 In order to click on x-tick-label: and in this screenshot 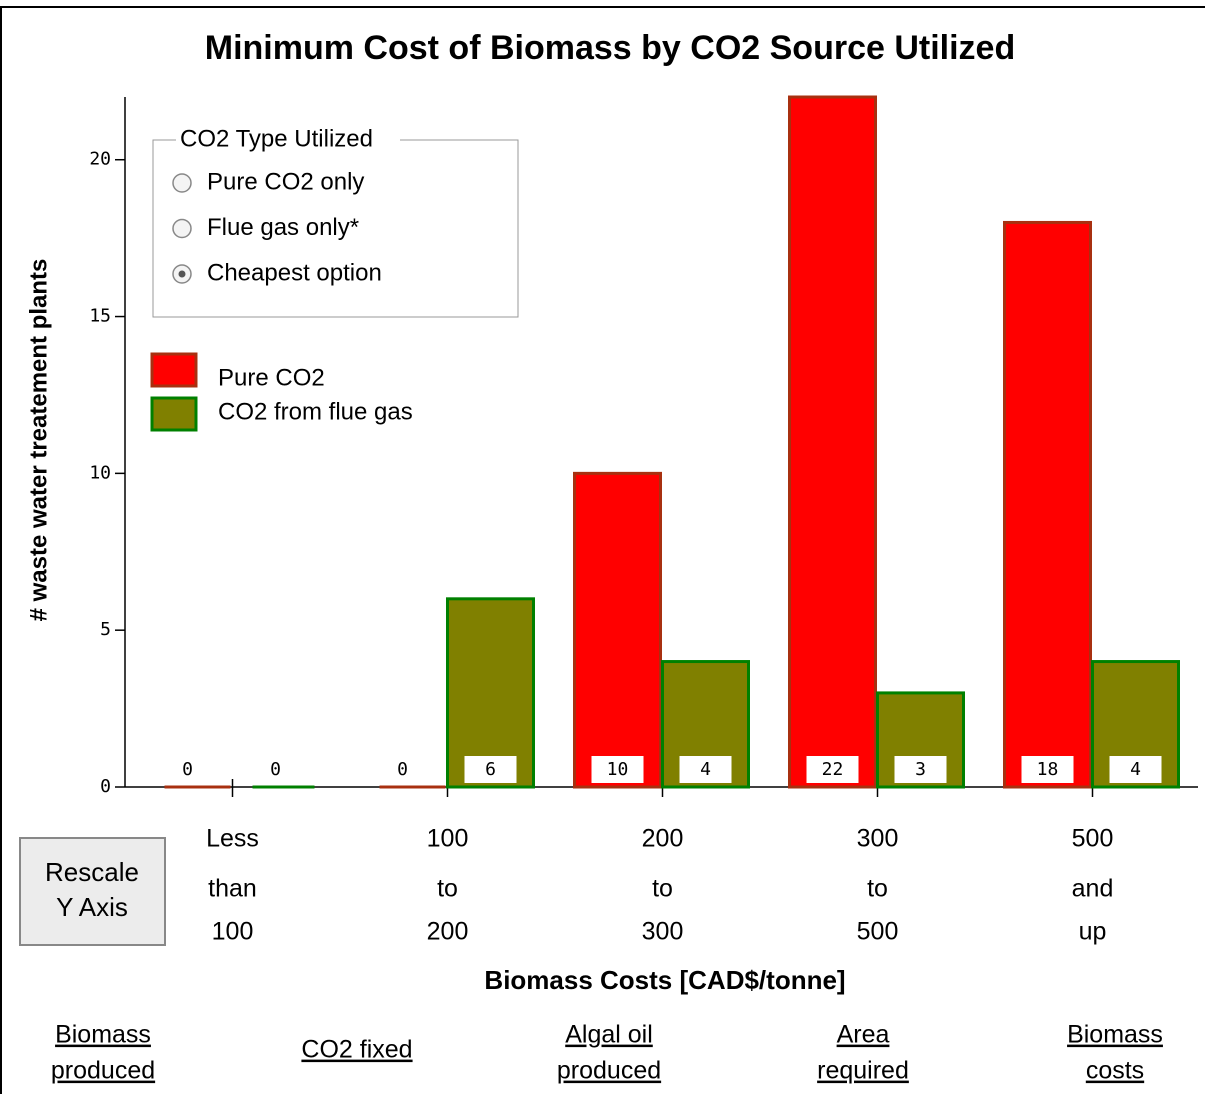, I will do `click(1093, 889)`.